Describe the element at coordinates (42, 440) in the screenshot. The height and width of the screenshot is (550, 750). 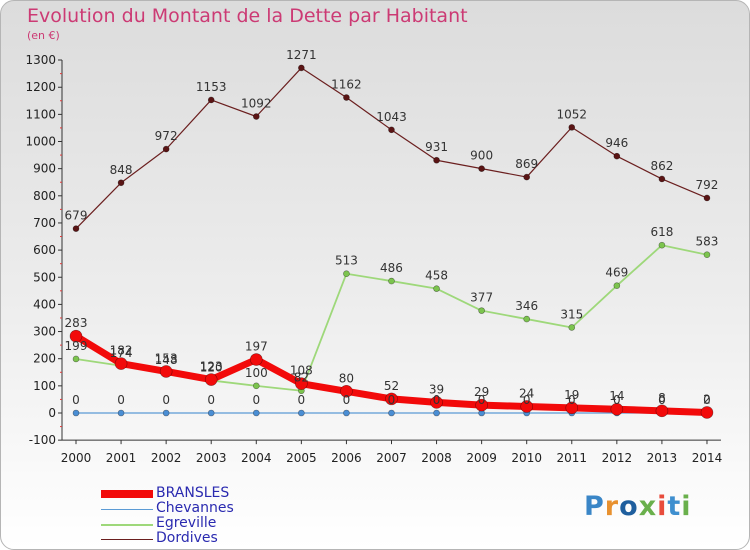
I see `y-tick-label: -100` at that location.